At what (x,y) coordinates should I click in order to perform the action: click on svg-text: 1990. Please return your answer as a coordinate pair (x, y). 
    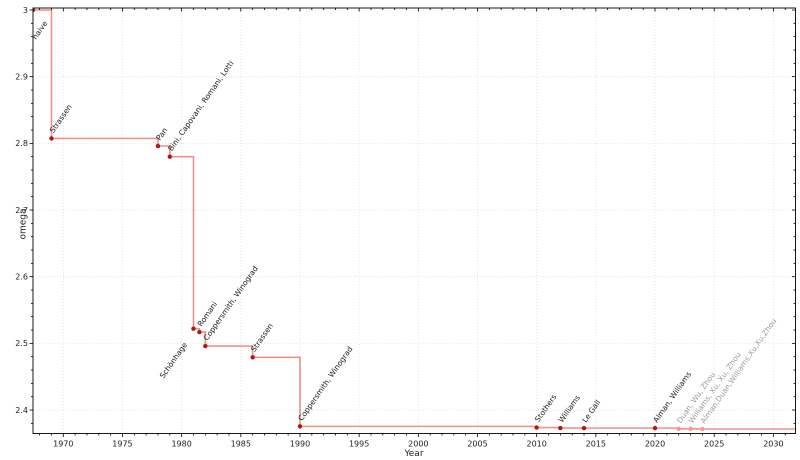
    Looking at the image, I should click on (300, 444).